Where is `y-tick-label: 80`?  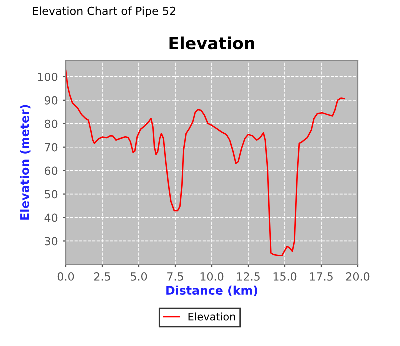 y-tick-label: 80 is located at coordinates (51, 124).